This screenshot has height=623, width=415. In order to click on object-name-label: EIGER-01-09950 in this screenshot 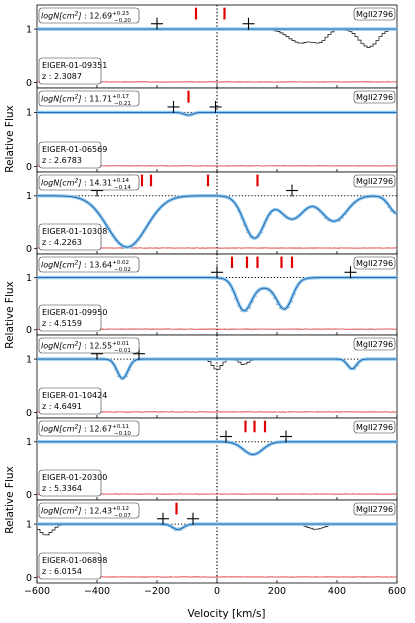, I will do `click(74, 312)`.